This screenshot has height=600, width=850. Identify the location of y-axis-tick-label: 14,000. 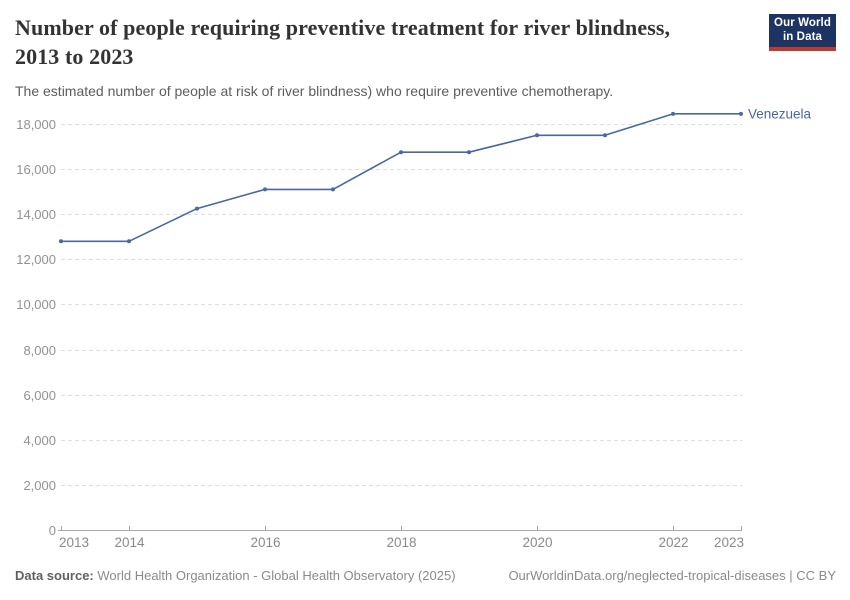
(36, 214).